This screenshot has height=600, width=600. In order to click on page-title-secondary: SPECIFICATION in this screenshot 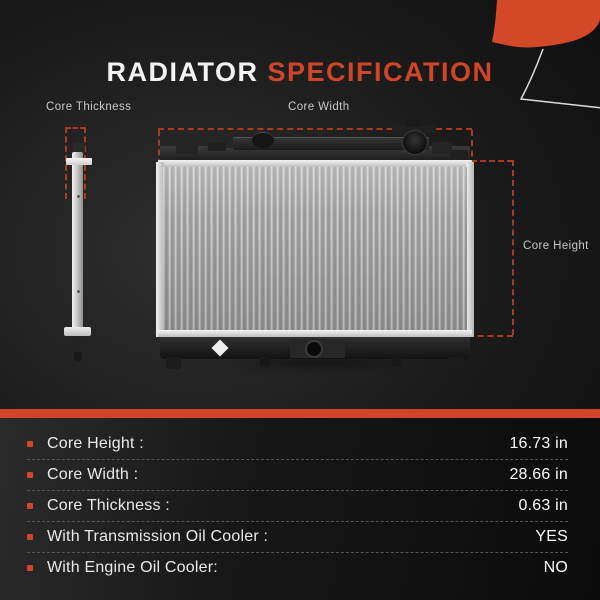, I will do `click(380, 72)`.